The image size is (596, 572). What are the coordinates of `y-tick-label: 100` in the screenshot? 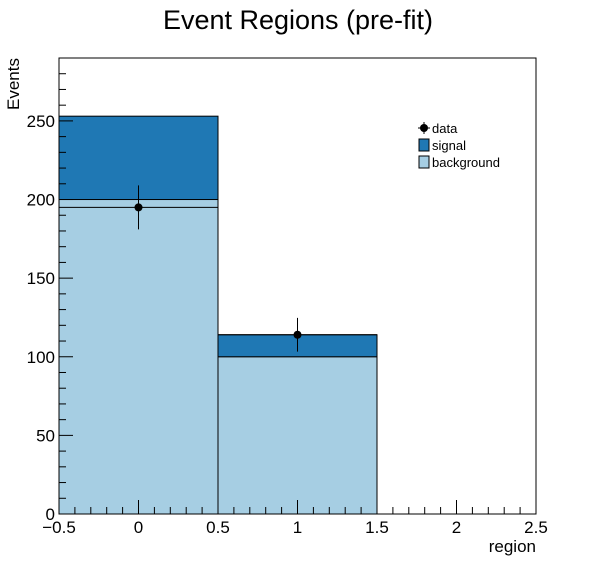 It's located at (41, 357).